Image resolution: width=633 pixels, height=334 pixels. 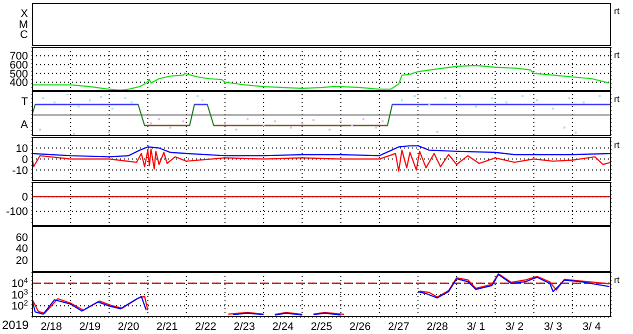 I want to click on y-tick-label: -100, so click(x=17, y=212).